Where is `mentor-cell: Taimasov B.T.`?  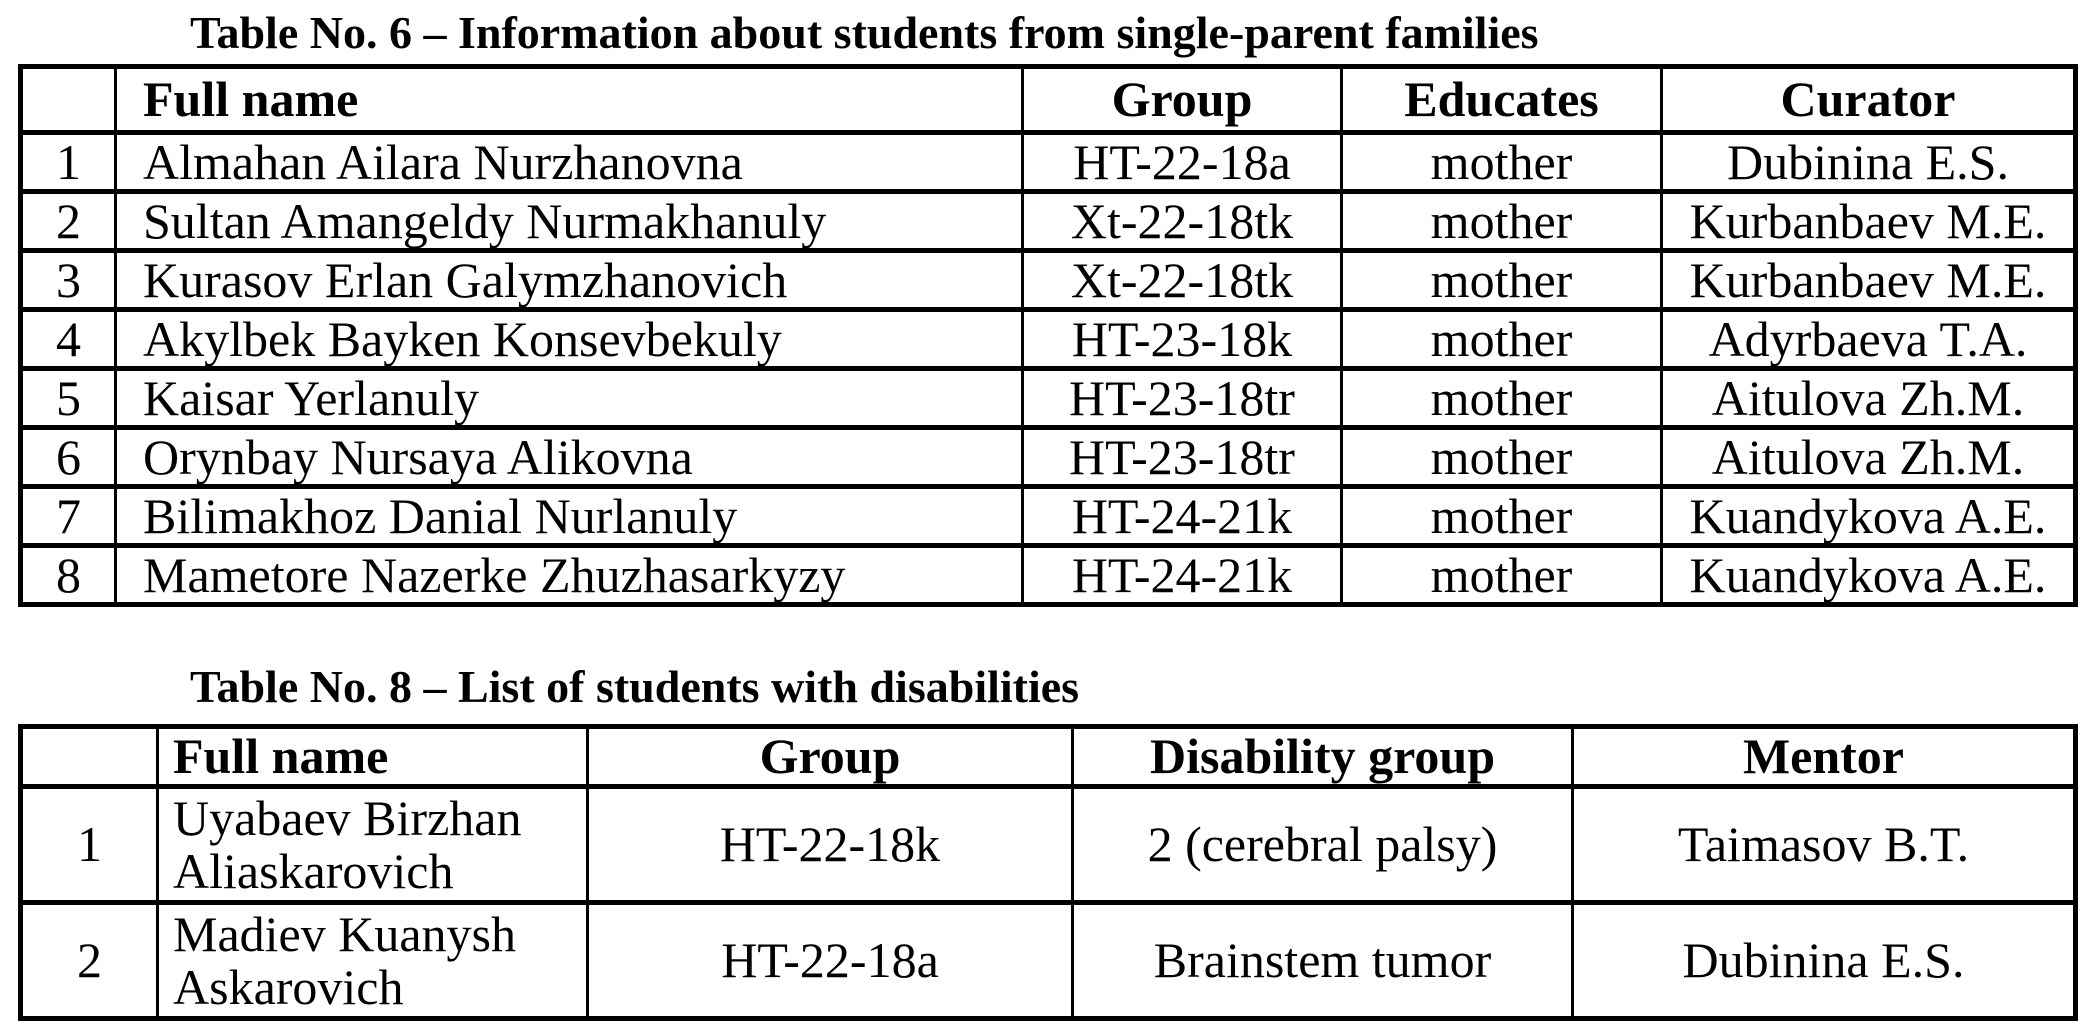 mentor-cell: Taimasov B.T. is located at coordinates (1824, 844).